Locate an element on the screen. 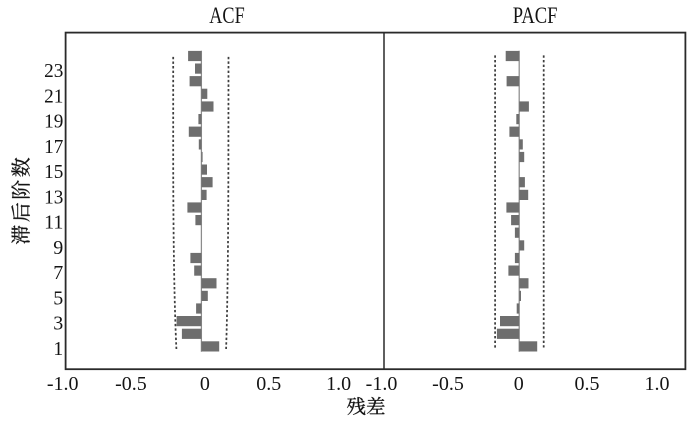  svg-text: 19 is located at coordinates (53, 122).